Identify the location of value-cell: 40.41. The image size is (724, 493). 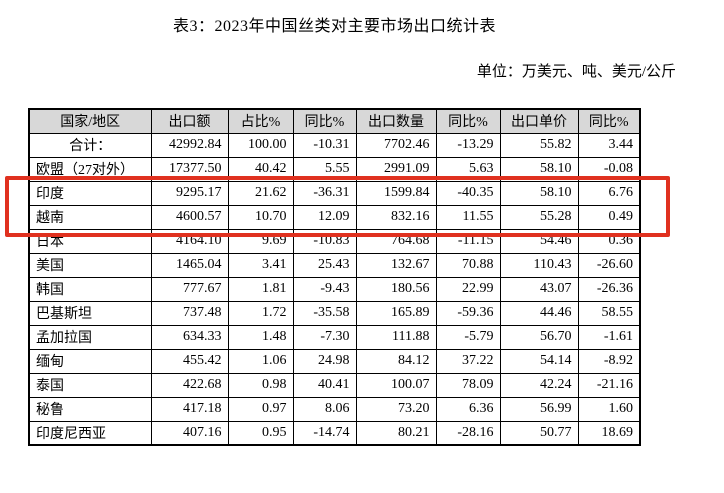
(324, 385).